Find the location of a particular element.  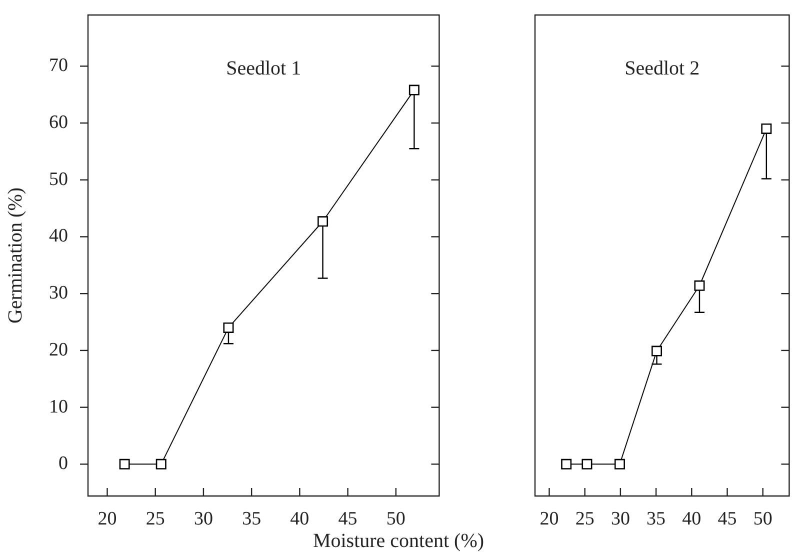

y-tick-label: 10 is located at coordinates (58, 407).